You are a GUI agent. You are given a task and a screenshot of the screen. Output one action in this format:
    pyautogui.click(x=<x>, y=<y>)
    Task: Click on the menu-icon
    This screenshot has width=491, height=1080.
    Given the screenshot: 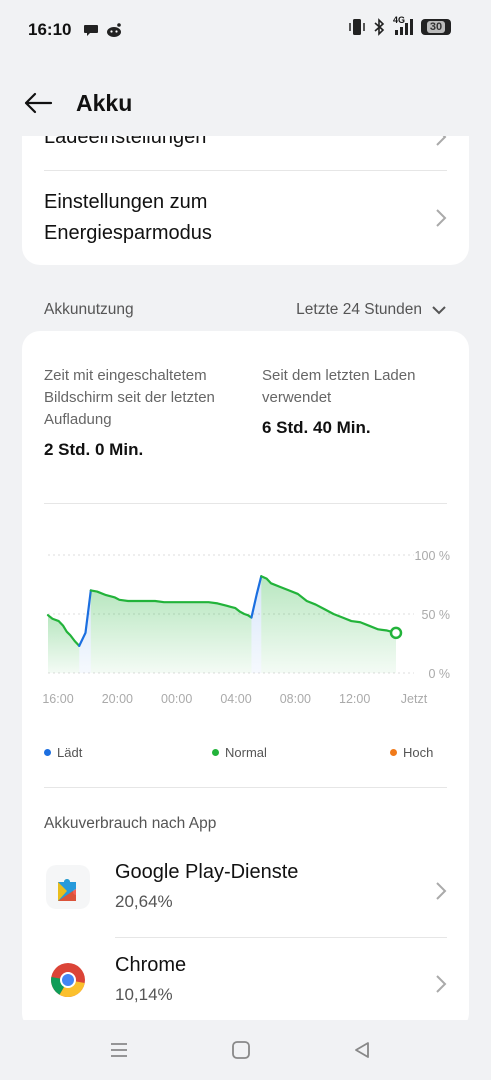 What is the action you would take?
    pyautogui.click(x=119, y=1050)
    